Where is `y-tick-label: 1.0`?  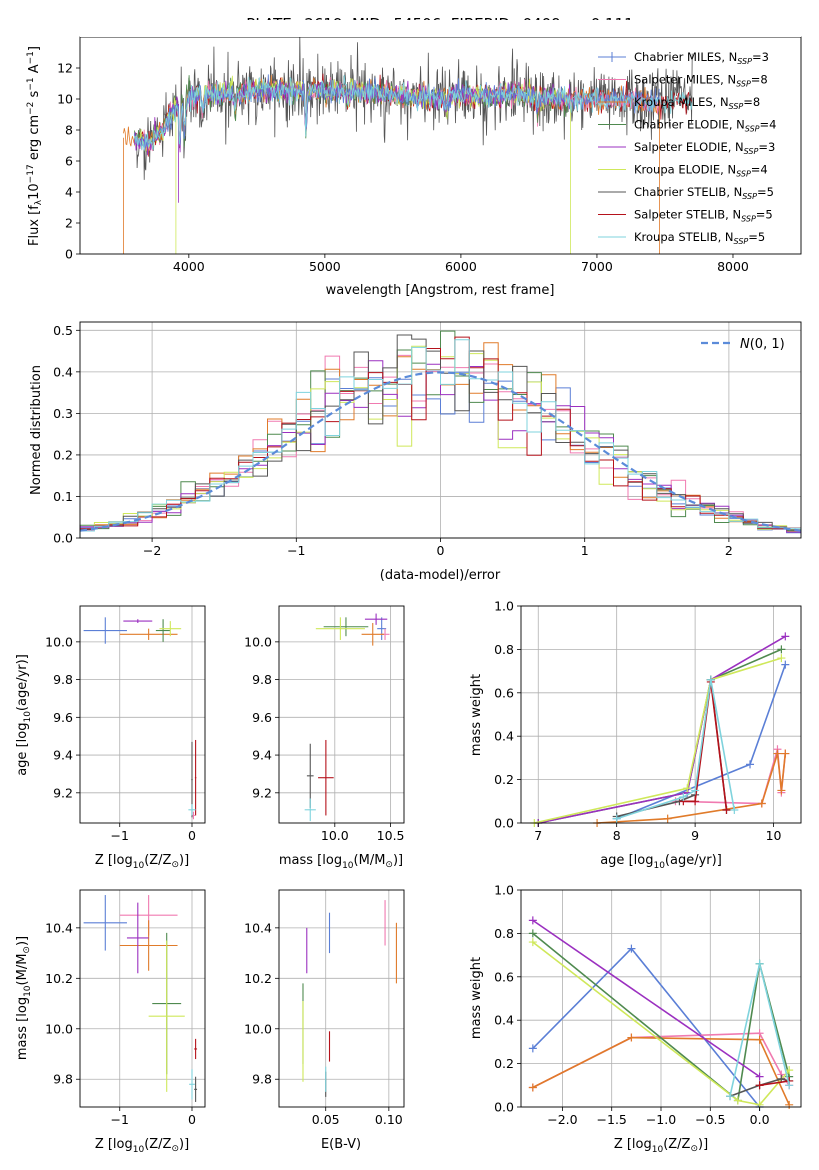
y-tick-label: 1.0 is located at coordinates (504, 606).